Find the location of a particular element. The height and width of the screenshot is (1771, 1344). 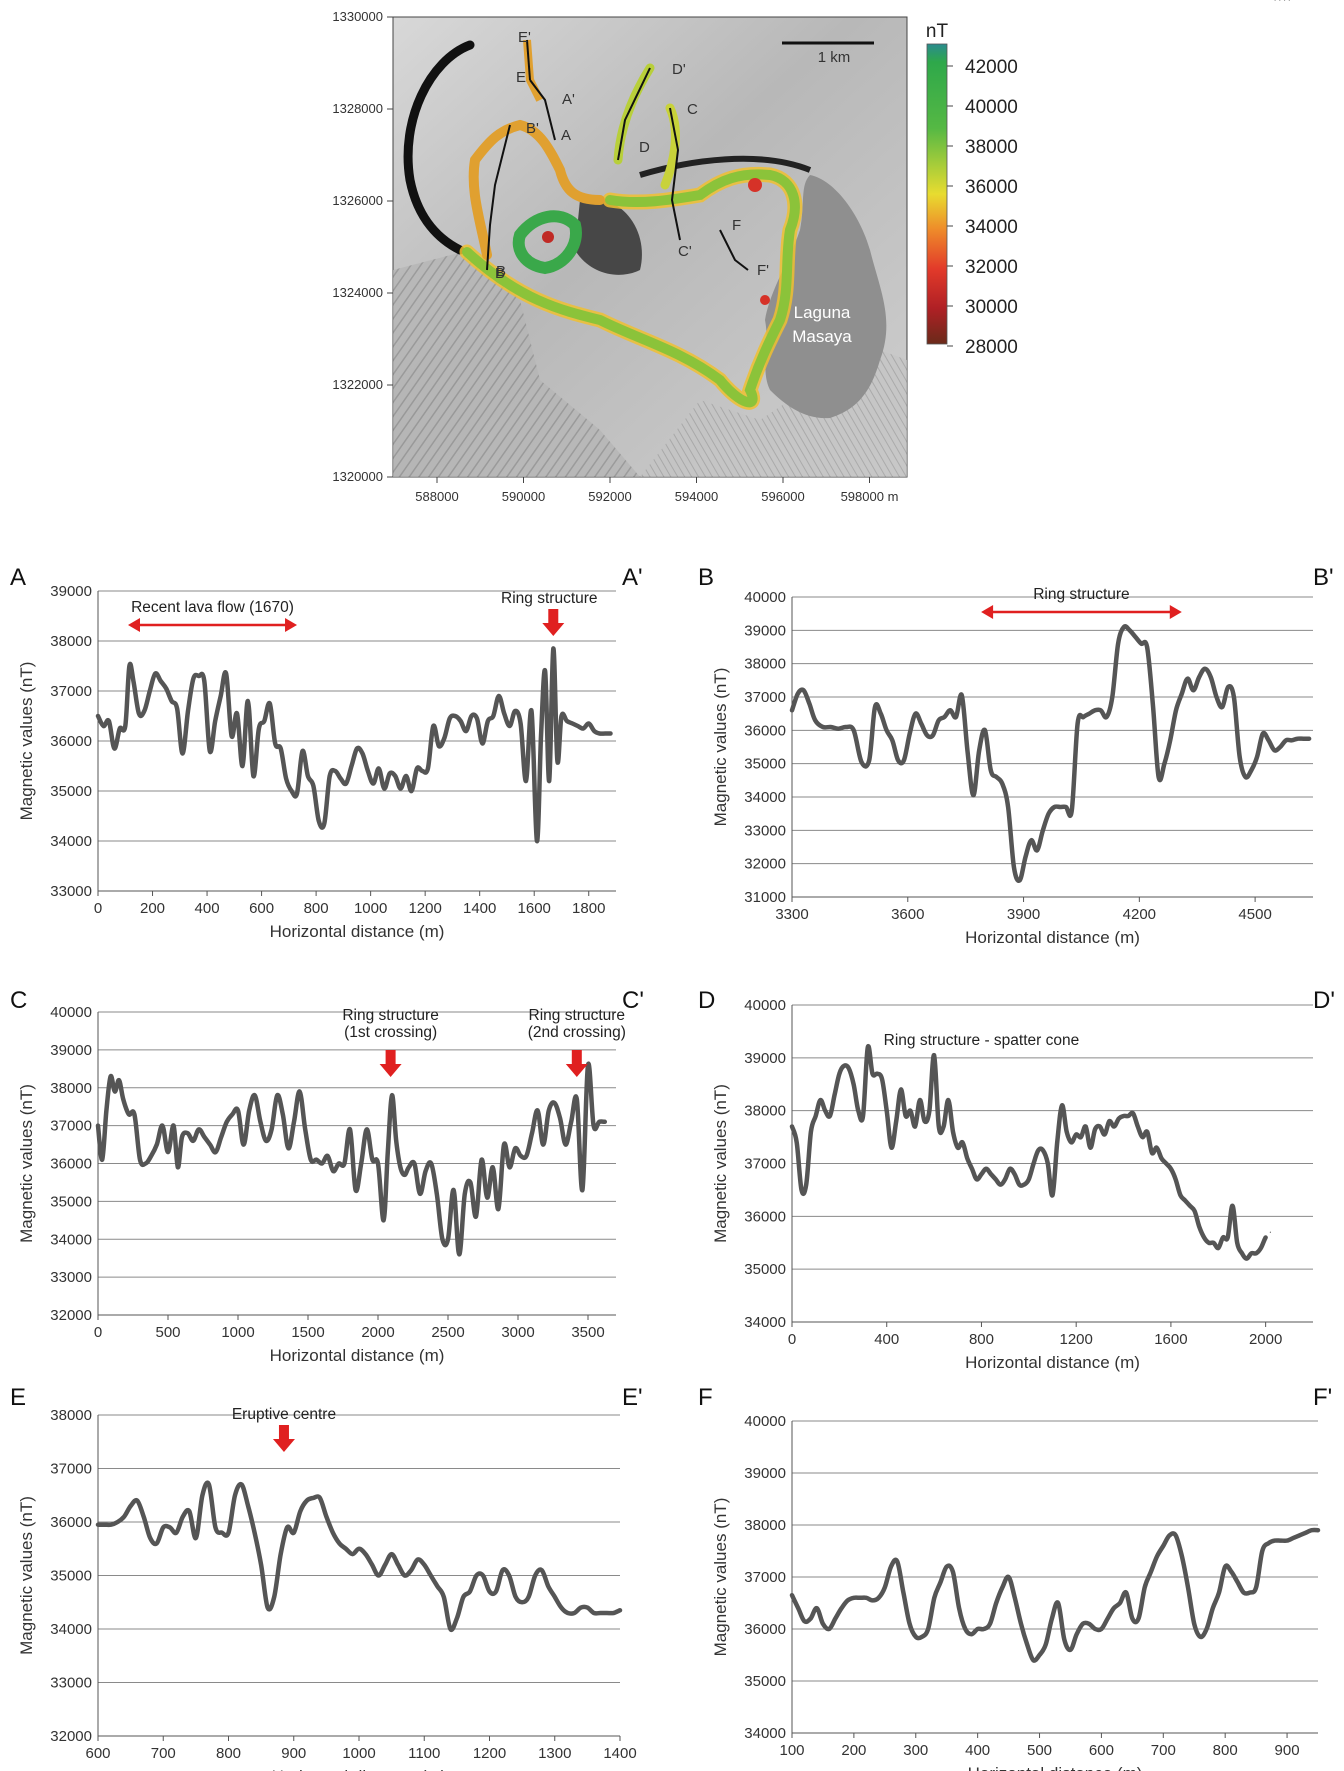

annotation-arrow is located at coordinates (553, 622).